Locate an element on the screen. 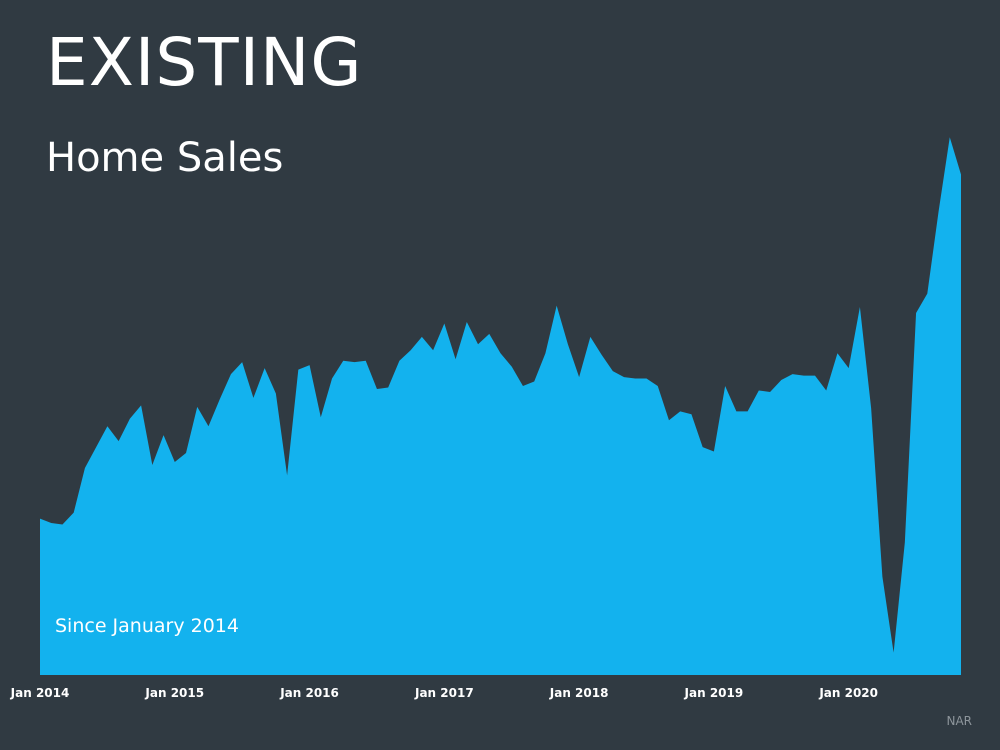 The height and width of the screenshot is (750, 1000). x-tick-label: Jan 2017 is located at coordinates (444, 693).